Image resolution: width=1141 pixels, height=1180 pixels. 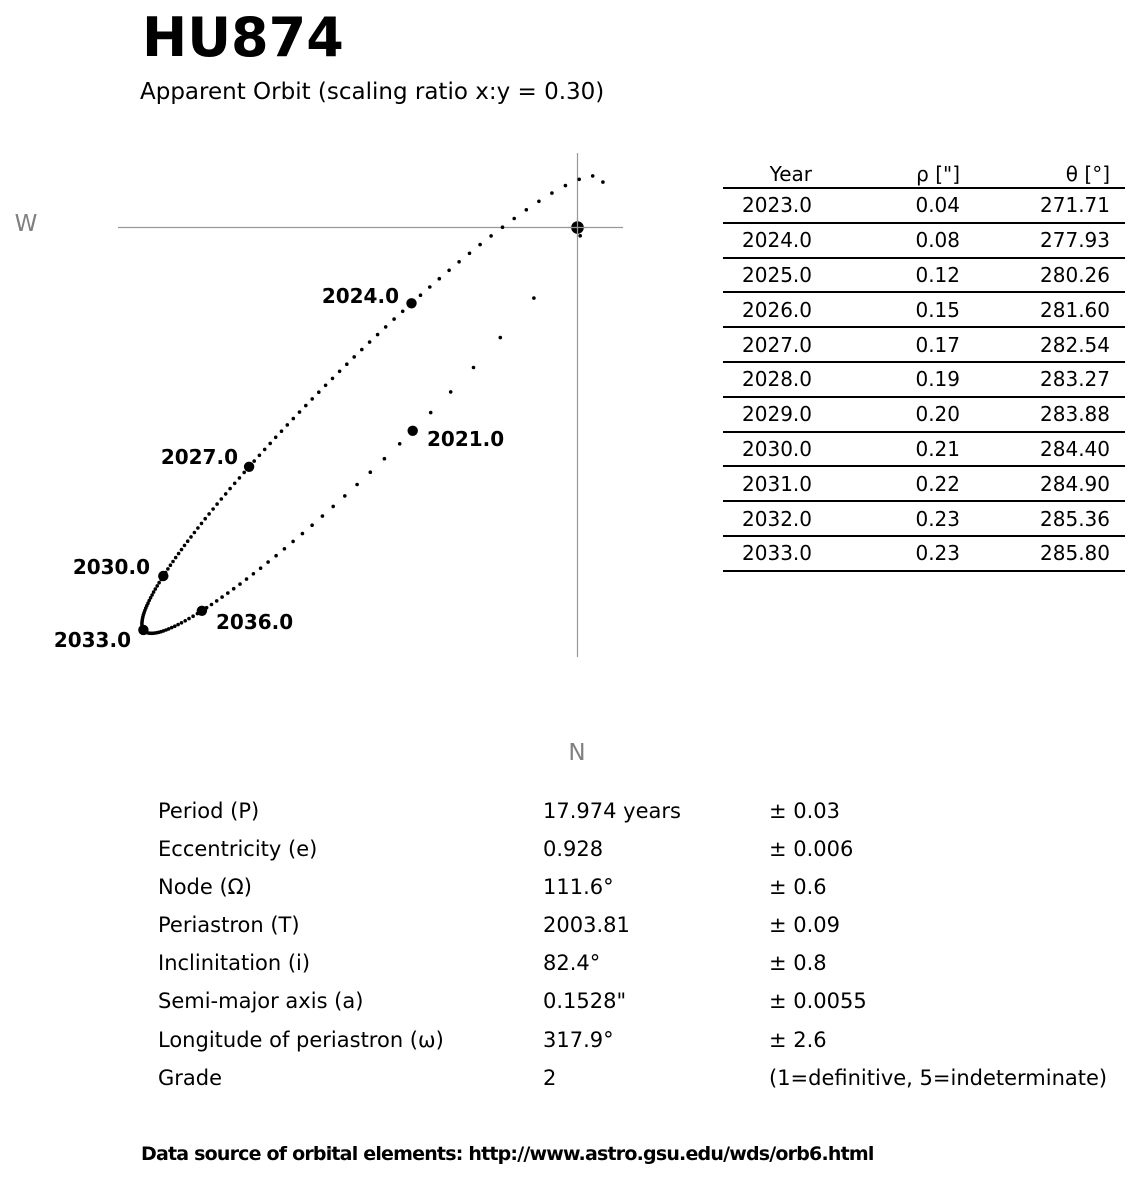 I want to click on table-cell: 2030.0, so click(x=767, y=449).